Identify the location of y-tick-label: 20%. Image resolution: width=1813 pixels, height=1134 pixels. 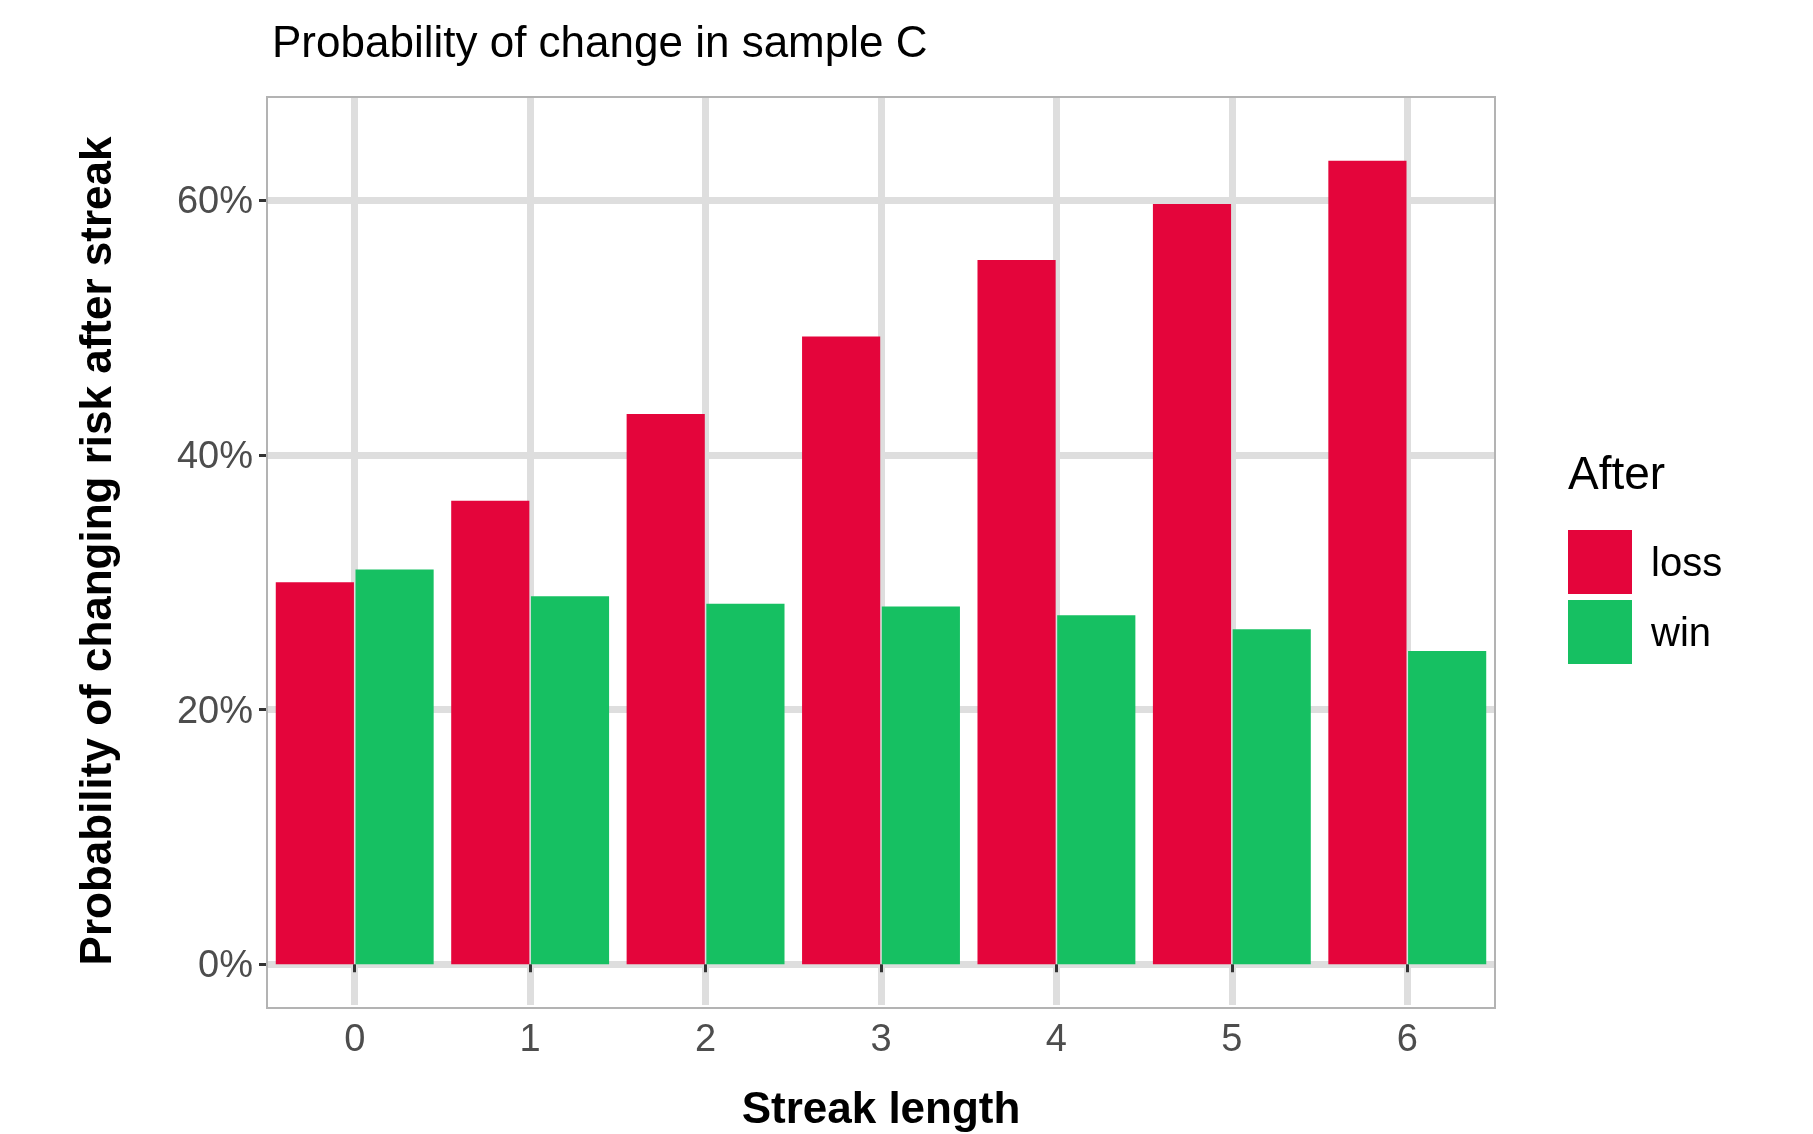
(214, 709).